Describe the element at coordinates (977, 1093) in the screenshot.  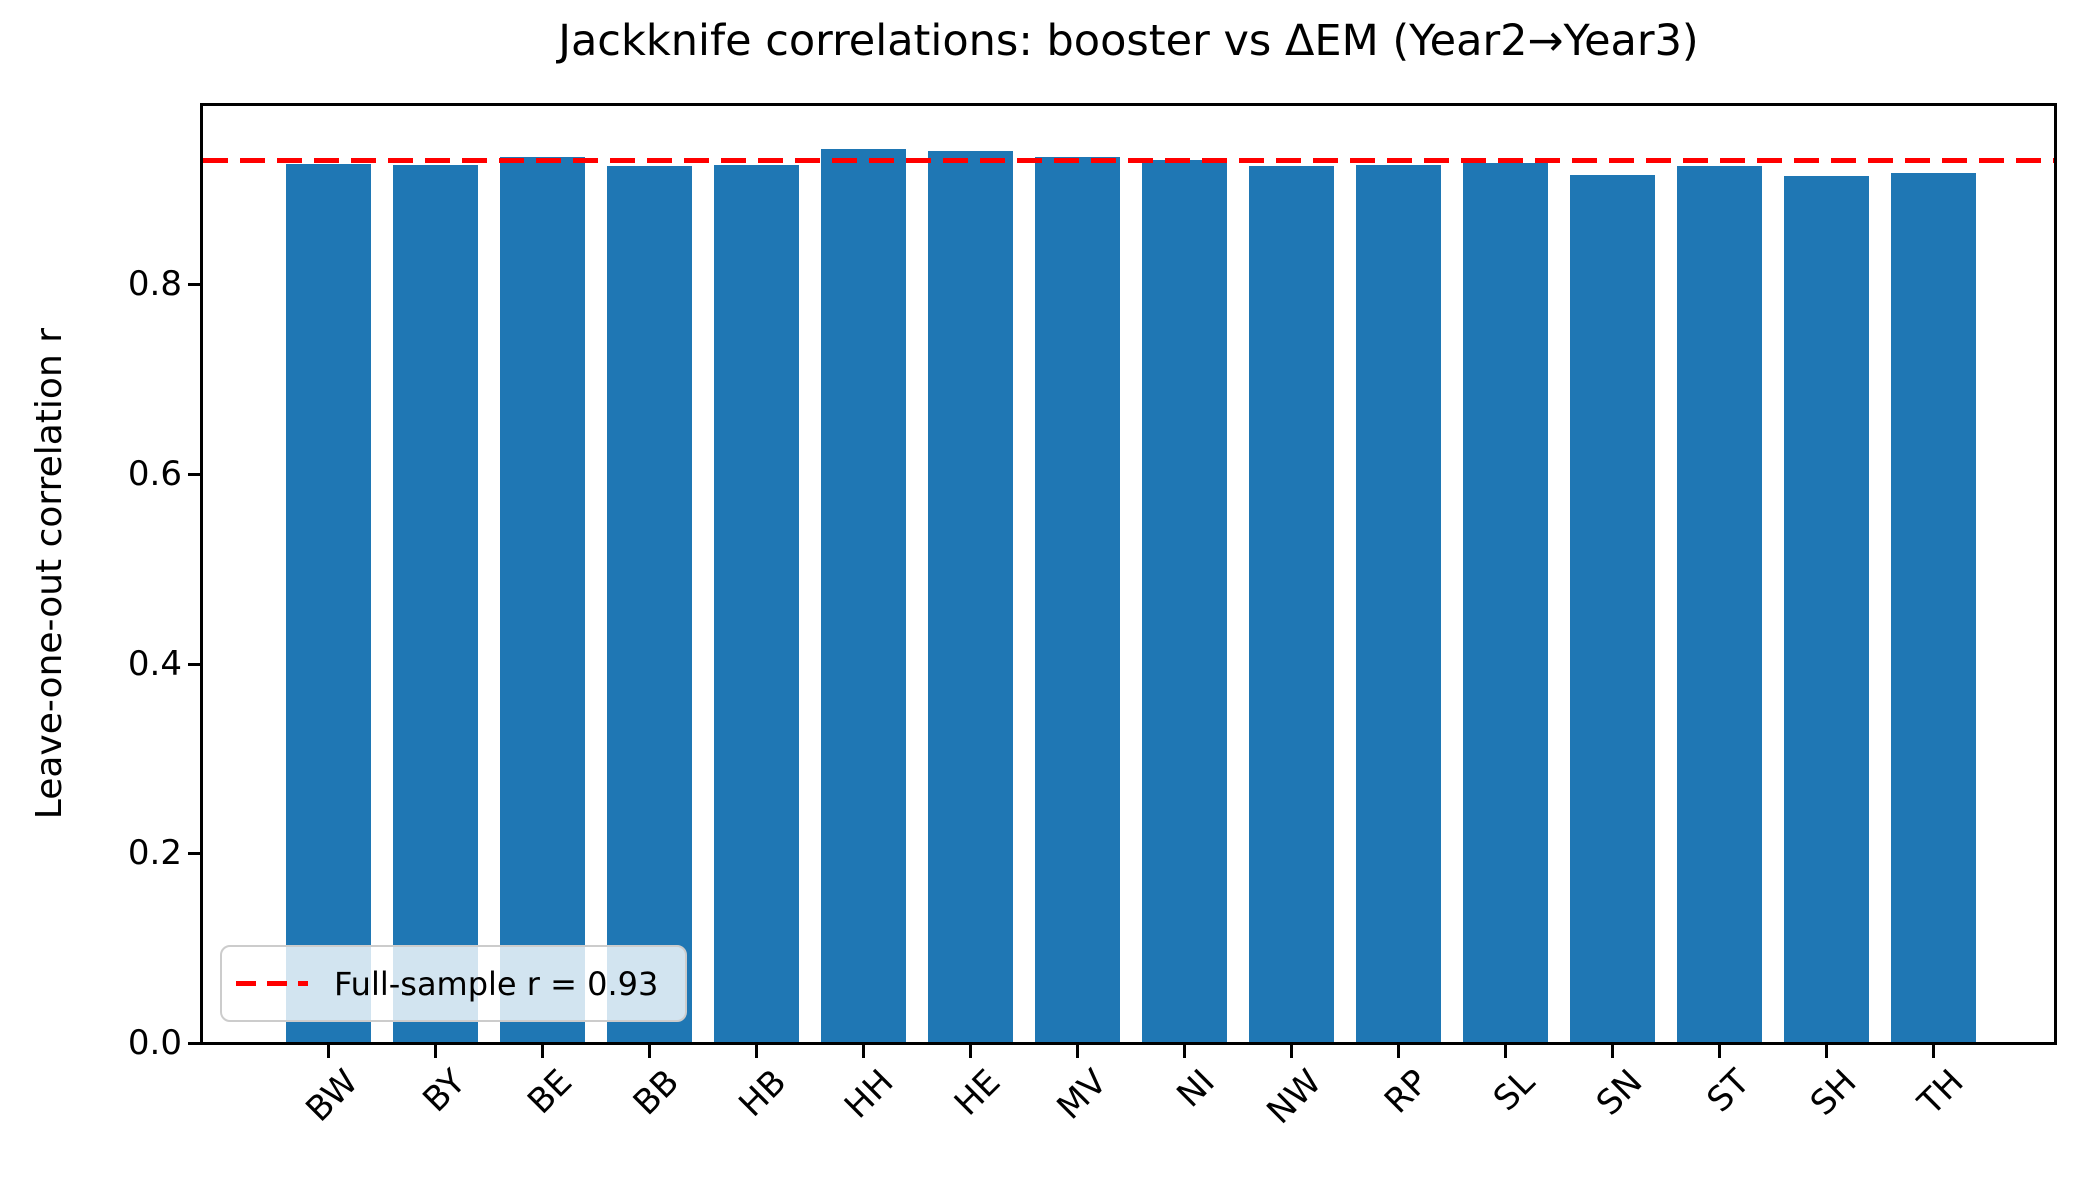
I see `x-tick-label-HE: HE` at that location.